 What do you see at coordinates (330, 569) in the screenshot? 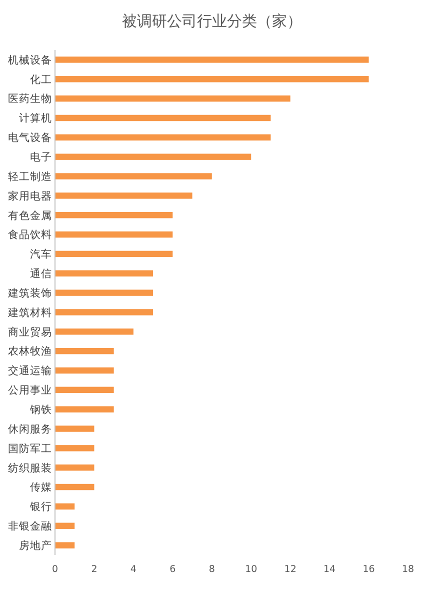
I see `x-tick-label: 14` at bounding box center [330, 569].